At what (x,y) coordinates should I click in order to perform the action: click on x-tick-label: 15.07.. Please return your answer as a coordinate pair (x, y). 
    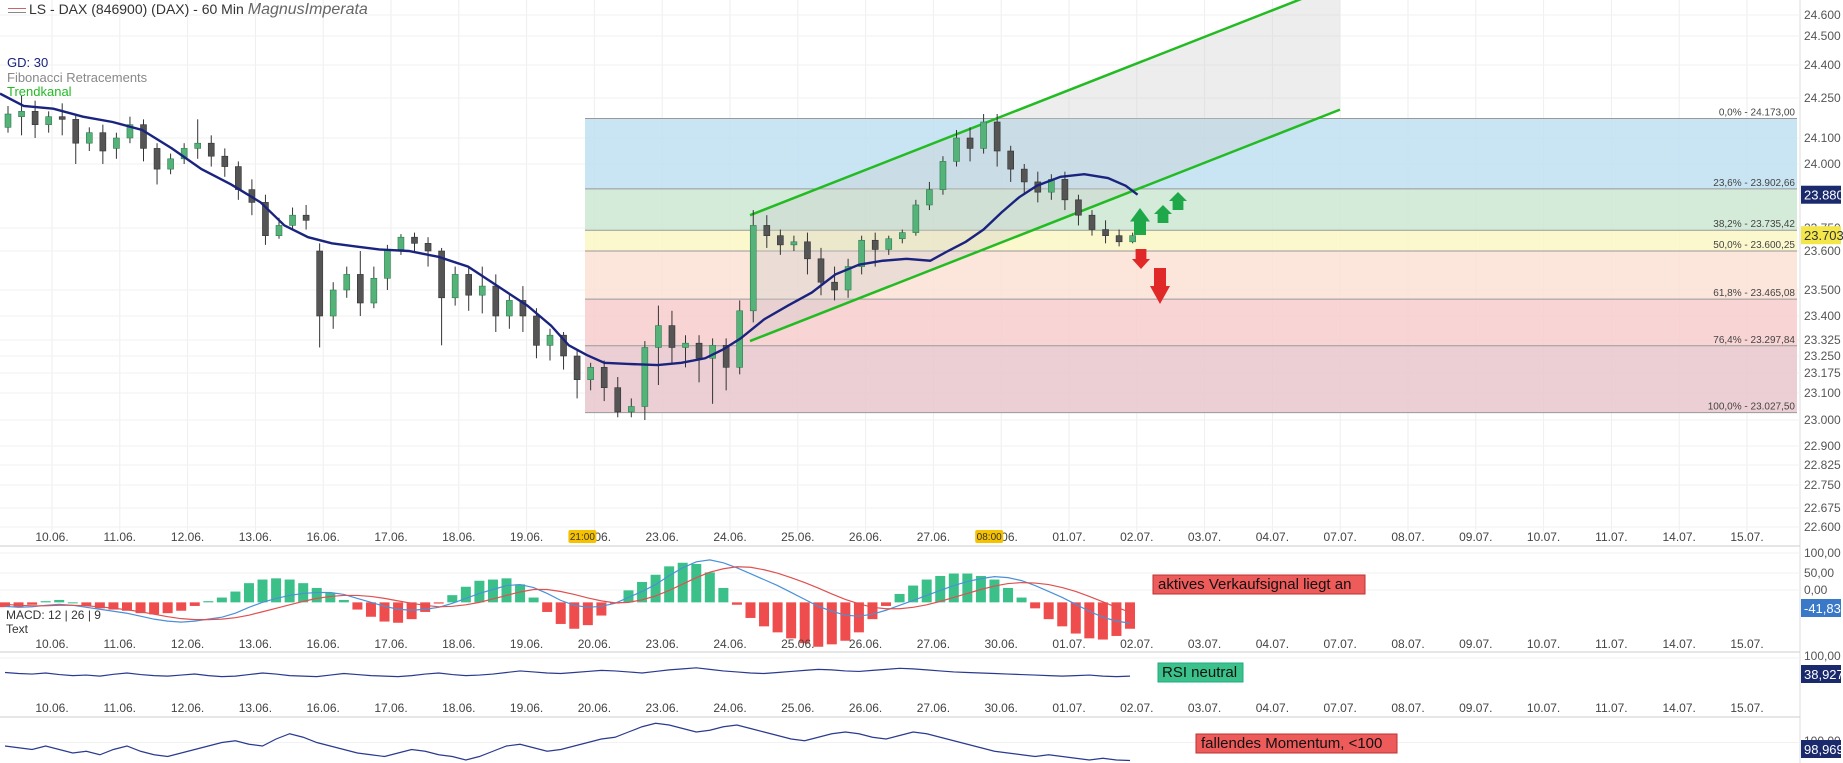
    Looking at the image, I should click on (1746, 537).